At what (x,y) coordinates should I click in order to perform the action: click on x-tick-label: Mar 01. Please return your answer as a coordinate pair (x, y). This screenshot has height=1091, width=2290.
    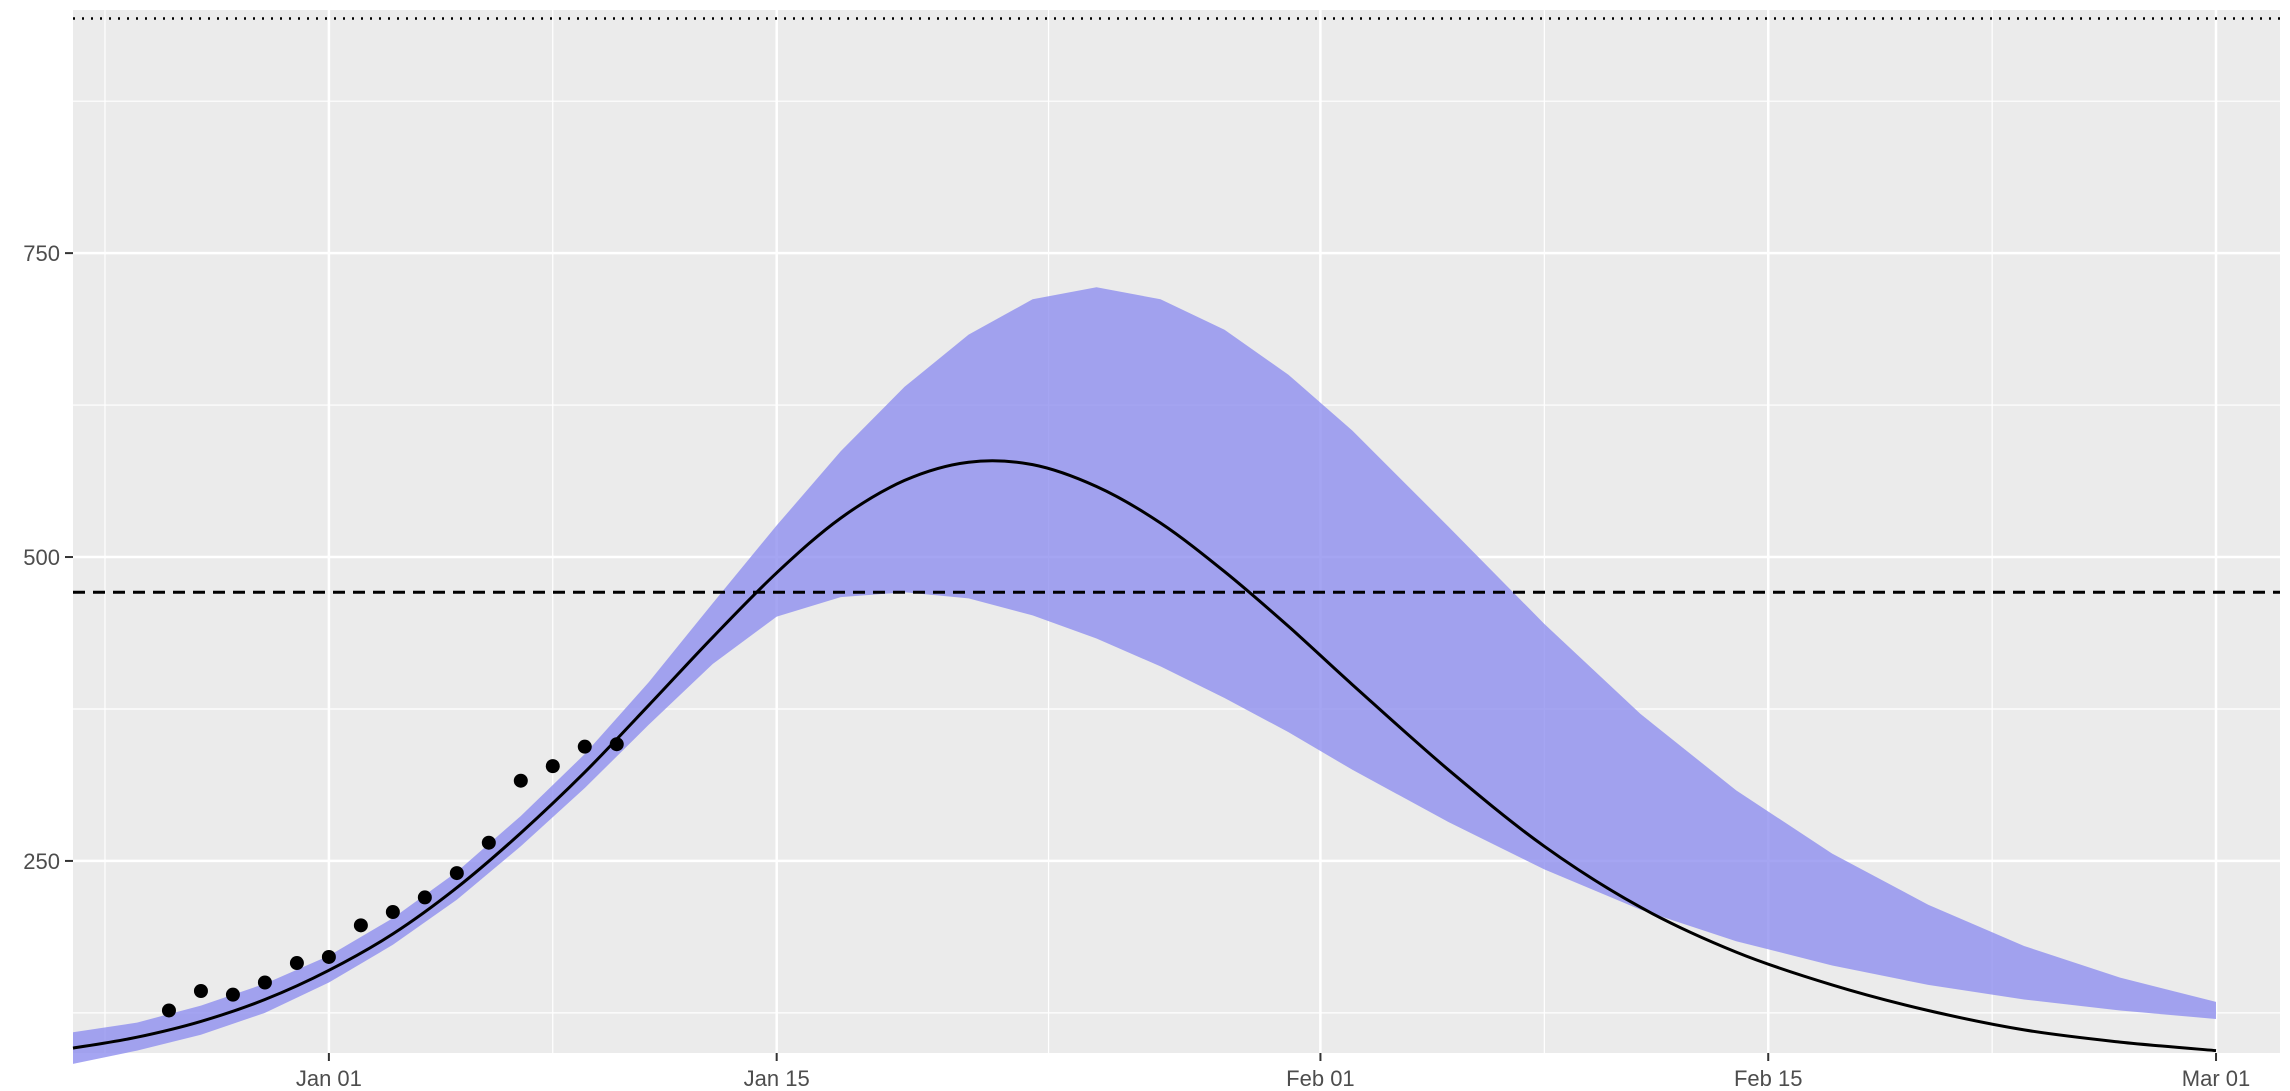
    Looking at the image, I should click on (2216, 1078).